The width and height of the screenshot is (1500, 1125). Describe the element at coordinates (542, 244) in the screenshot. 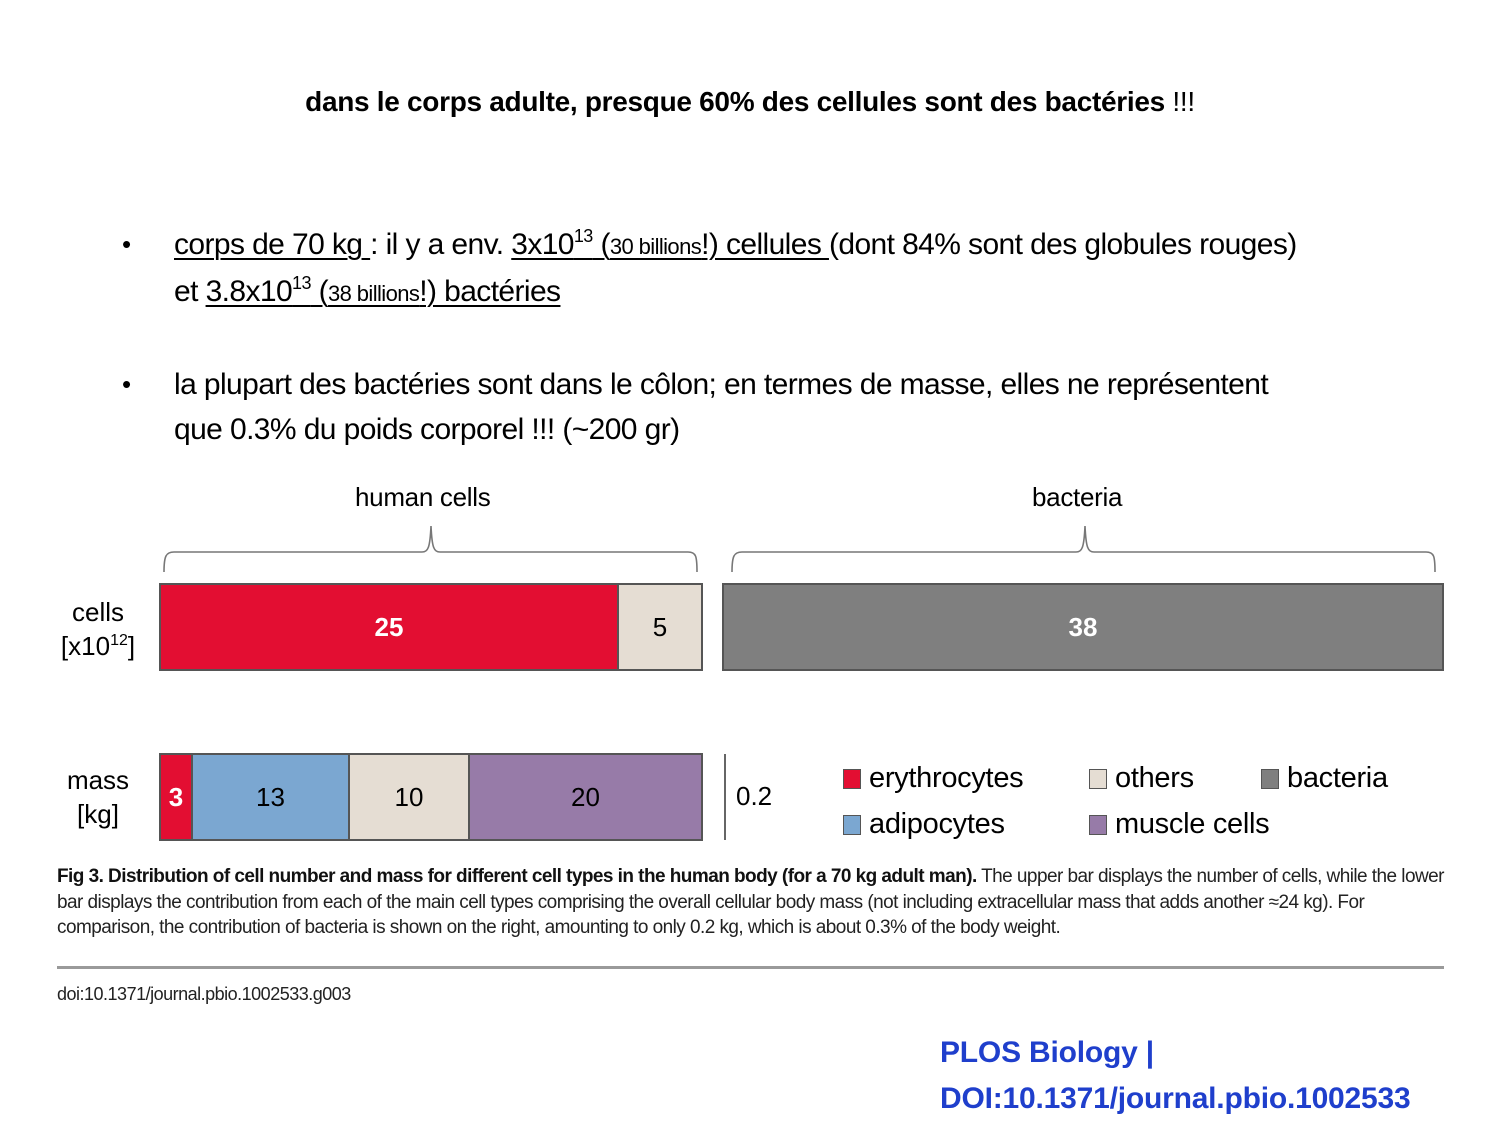

I see `text: 3x10` at that location.